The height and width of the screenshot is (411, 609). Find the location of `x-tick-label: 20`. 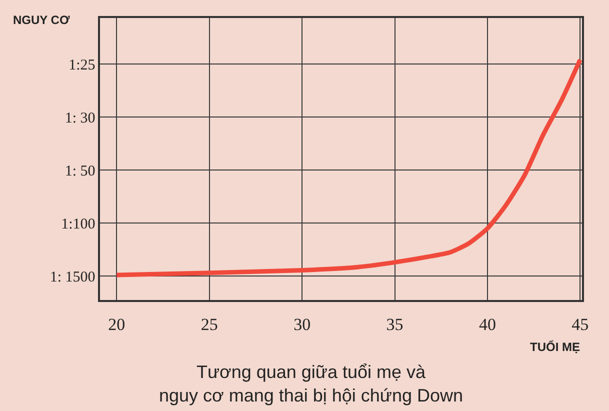

x-tick-label: 20 is located at coordinates (117, 324).